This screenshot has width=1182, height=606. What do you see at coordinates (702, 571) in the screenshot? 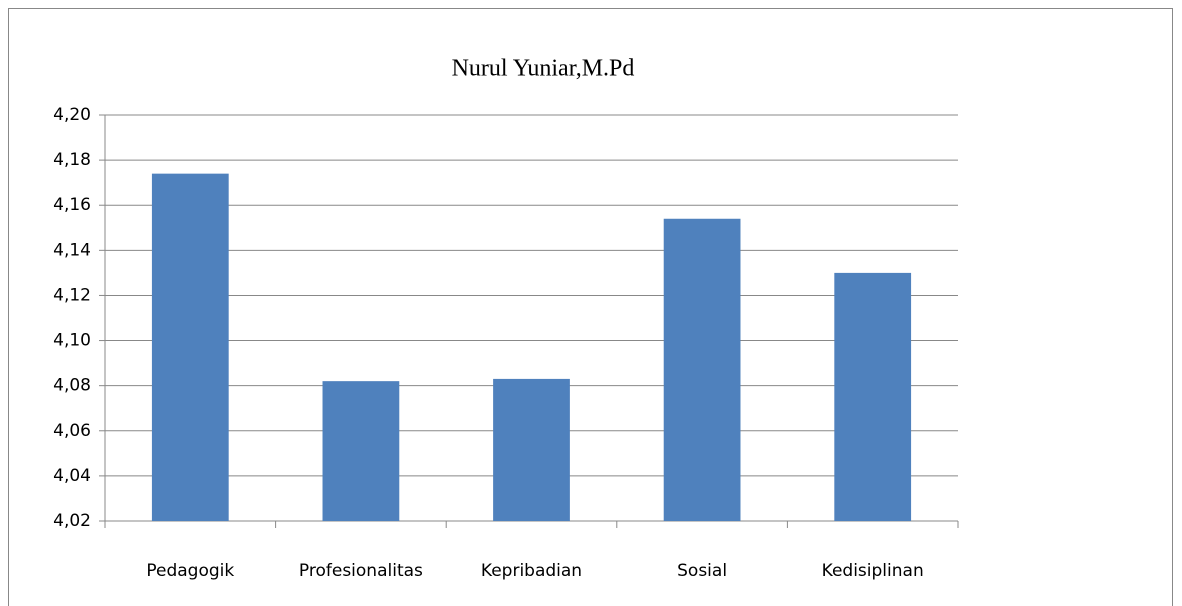
I see `x-tick-label: Sosial` at bounding box center [702, 571].